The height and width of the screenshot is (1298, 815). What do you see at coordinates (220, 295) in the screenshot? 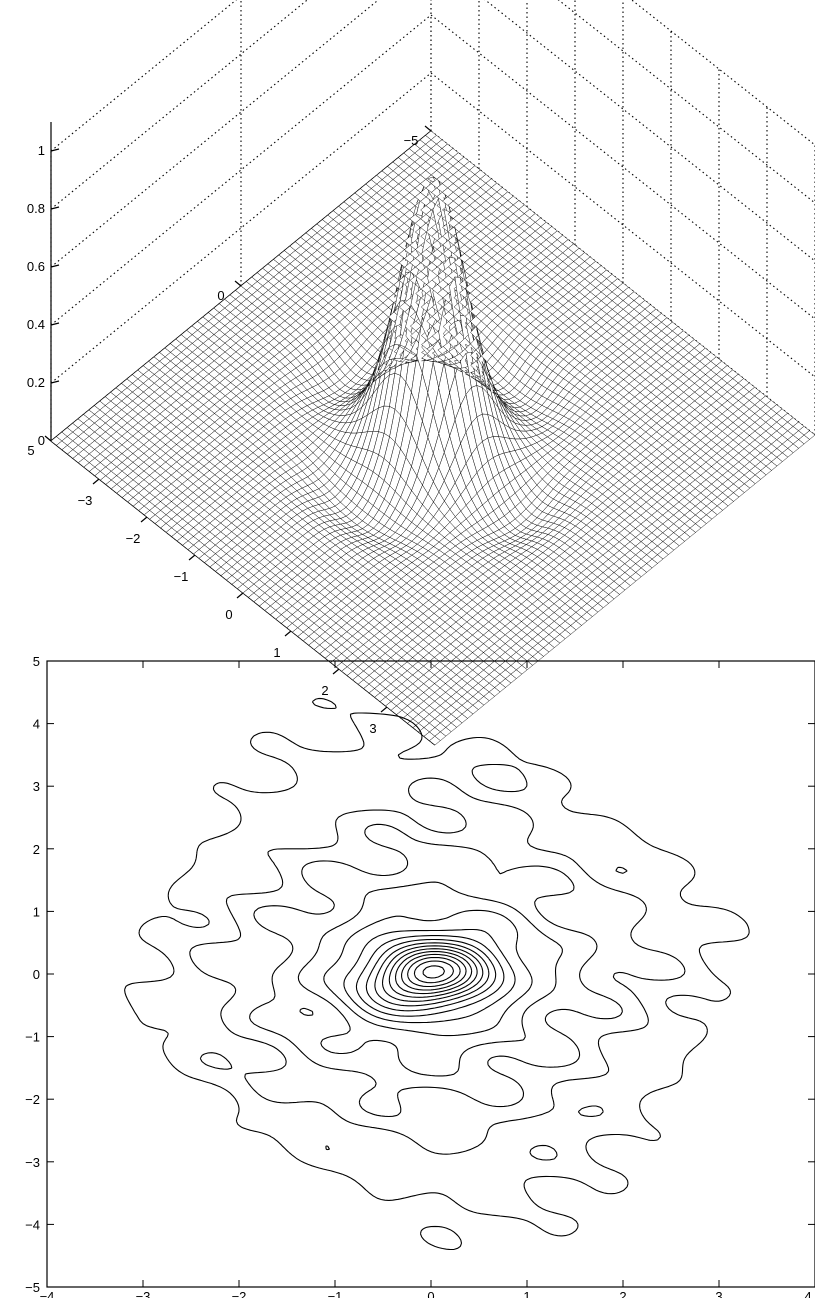
I see `y-tick-label: 0` at bounding box center [220, 295].